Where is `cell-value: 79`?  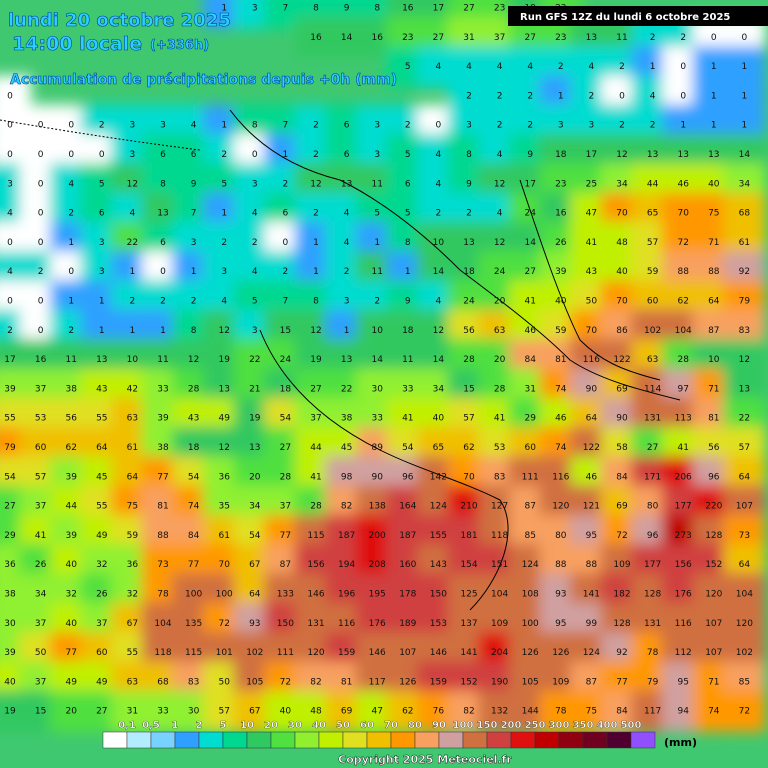 cell-value: 79 is located at coordinates (10, 448).